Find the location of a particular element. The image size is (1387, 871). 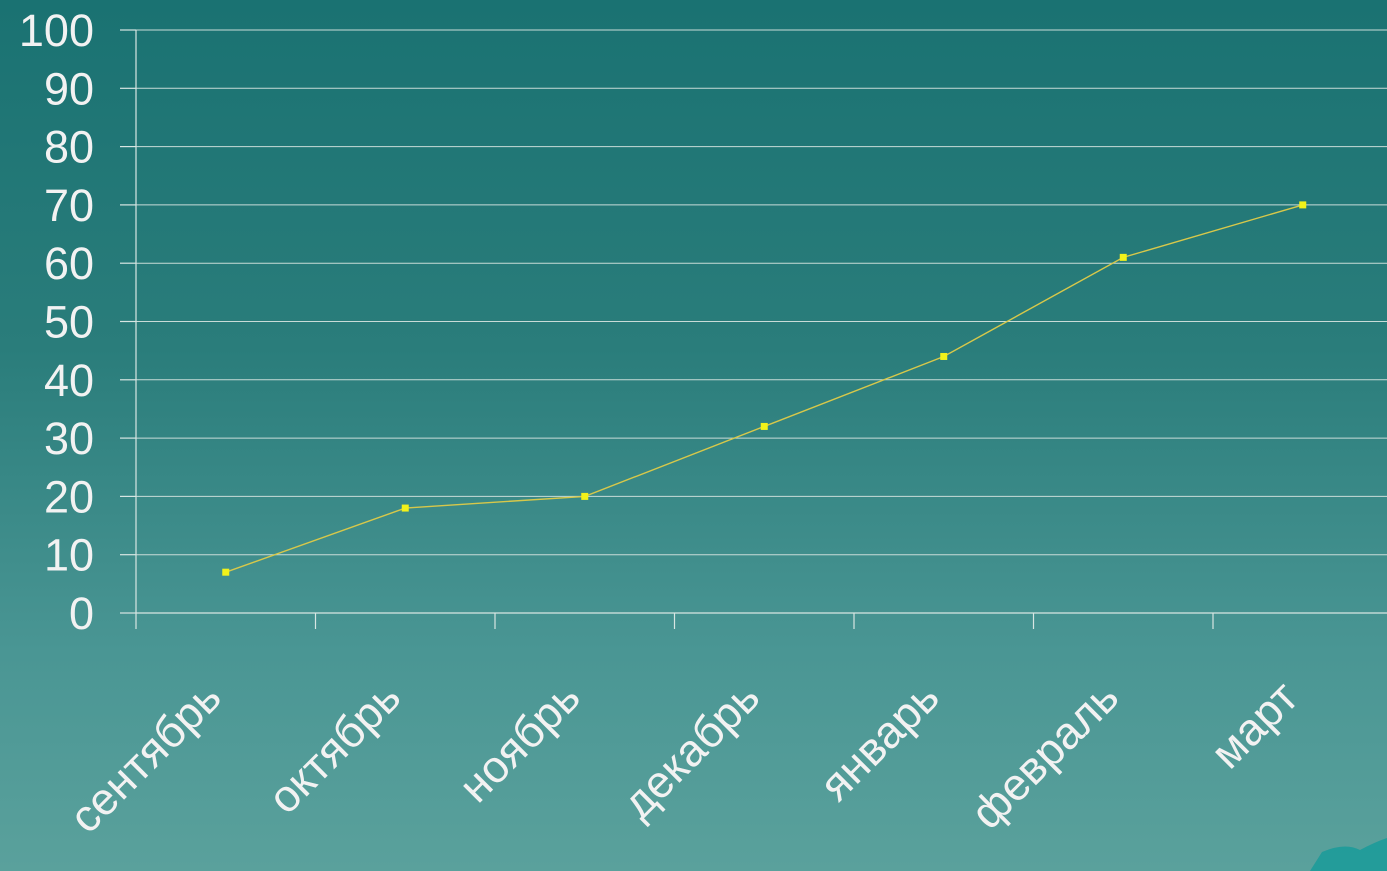

y-tick-label: 90 is located at coordinates (69, 88).